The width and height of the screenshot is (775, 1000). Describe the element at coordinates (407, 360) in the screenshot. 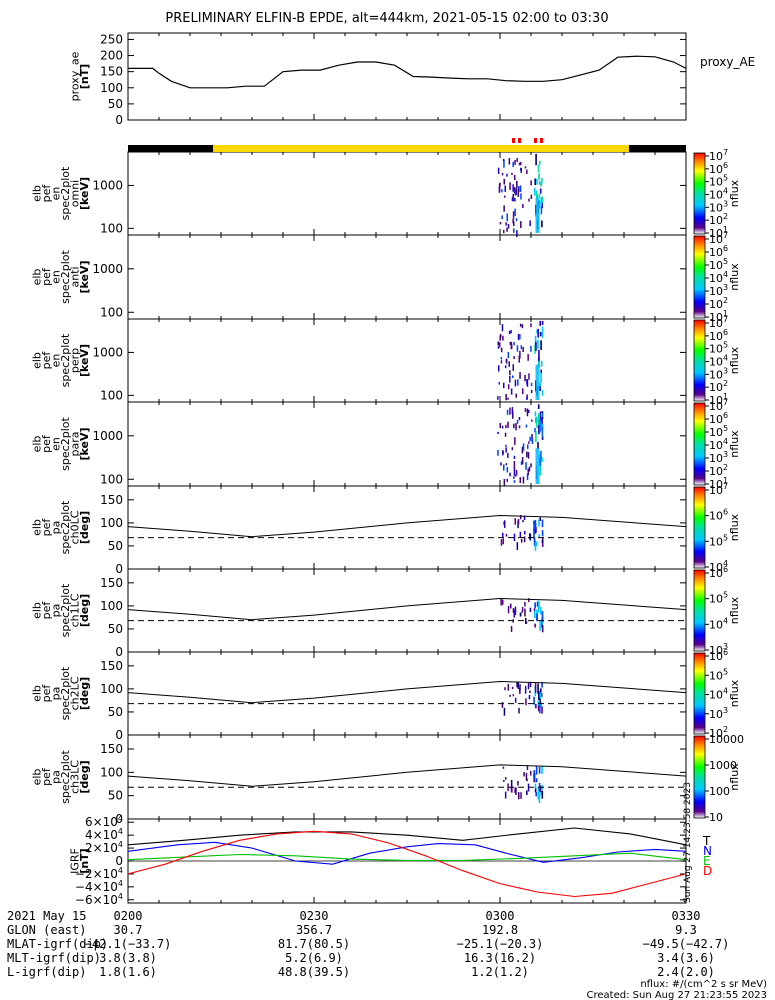

I see `axis-box` at that location.